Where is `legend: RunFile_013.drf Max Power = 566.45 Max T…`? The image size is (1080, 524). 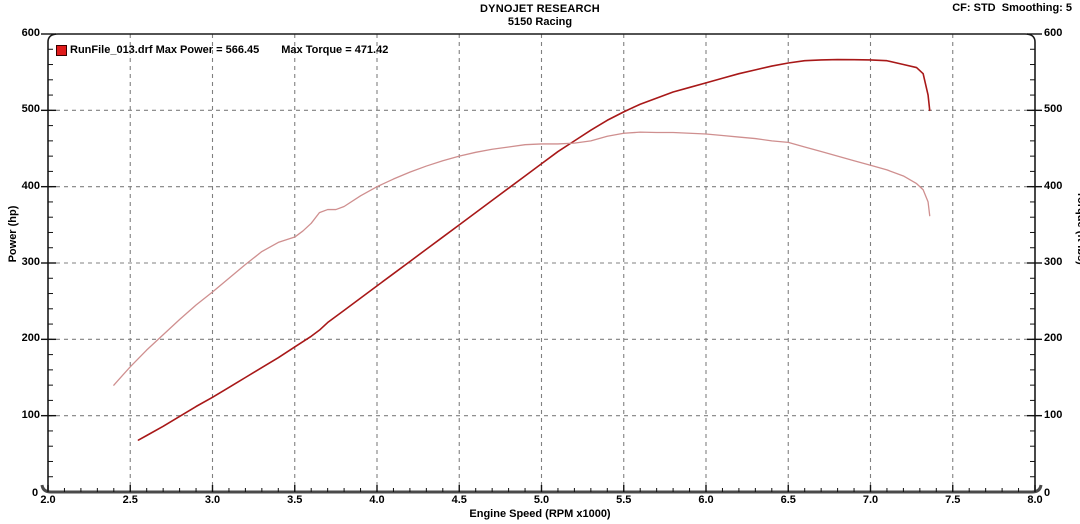 legend: RunFile_013.drf Max Power = 566.45 Max T… is located at coordinates (222, 50).